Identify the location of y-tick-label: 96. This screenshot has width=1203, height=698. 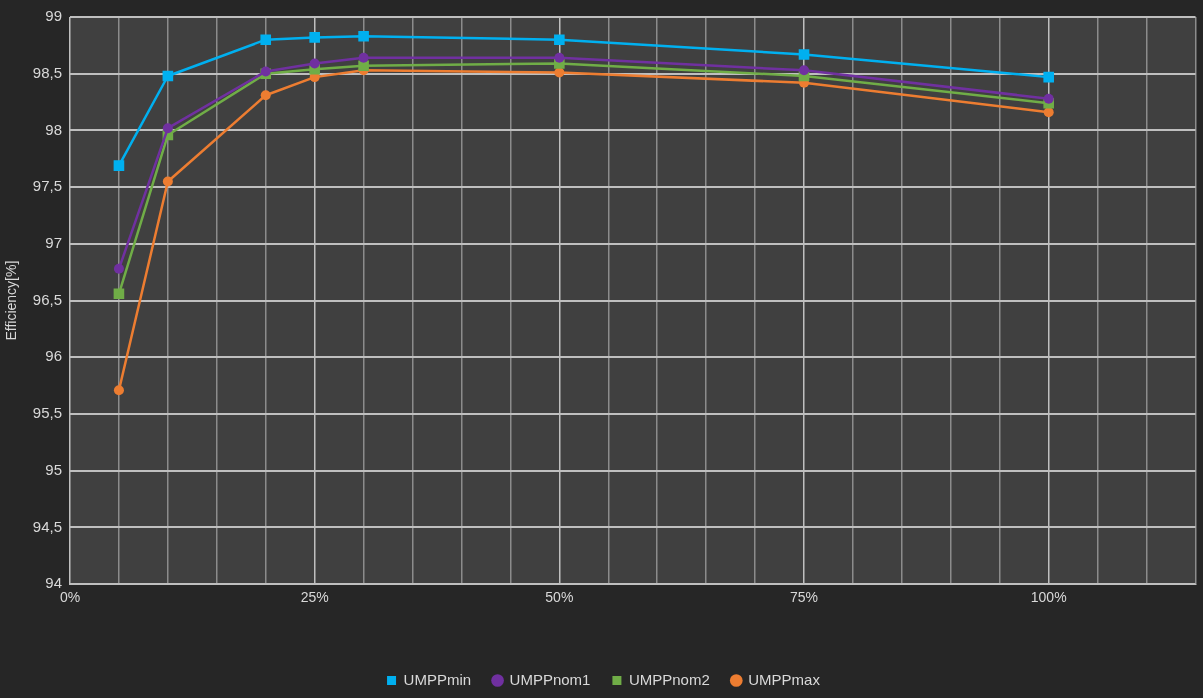
(53, 356).